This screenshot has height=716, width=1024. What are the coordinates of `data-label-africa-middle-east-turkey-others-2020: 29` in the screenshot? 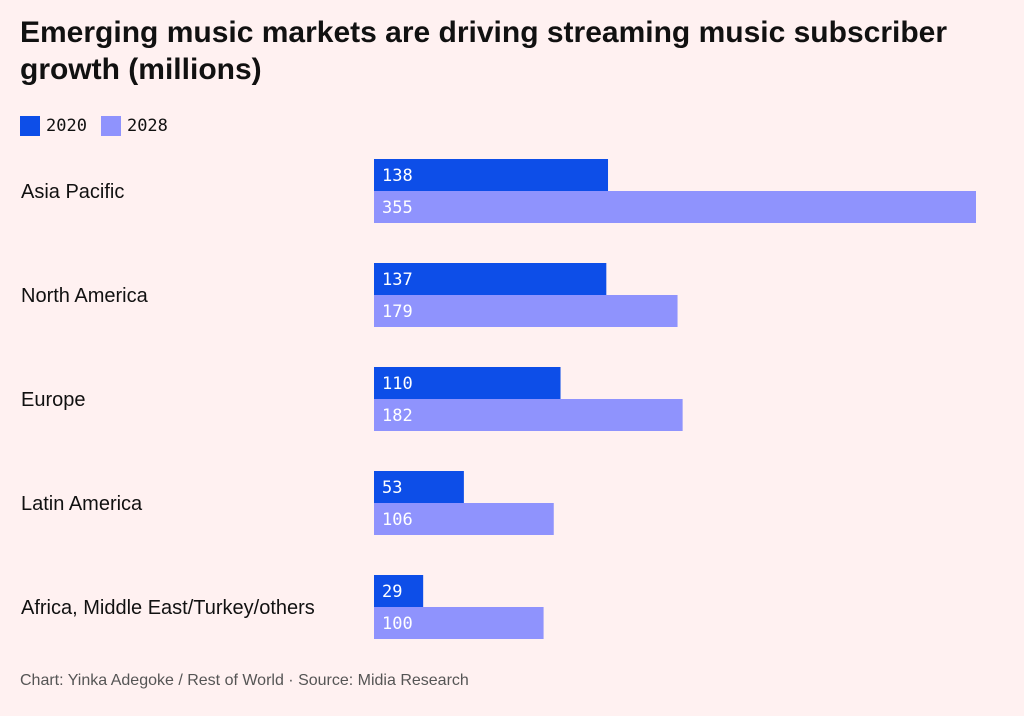 It's located at (392, 592).